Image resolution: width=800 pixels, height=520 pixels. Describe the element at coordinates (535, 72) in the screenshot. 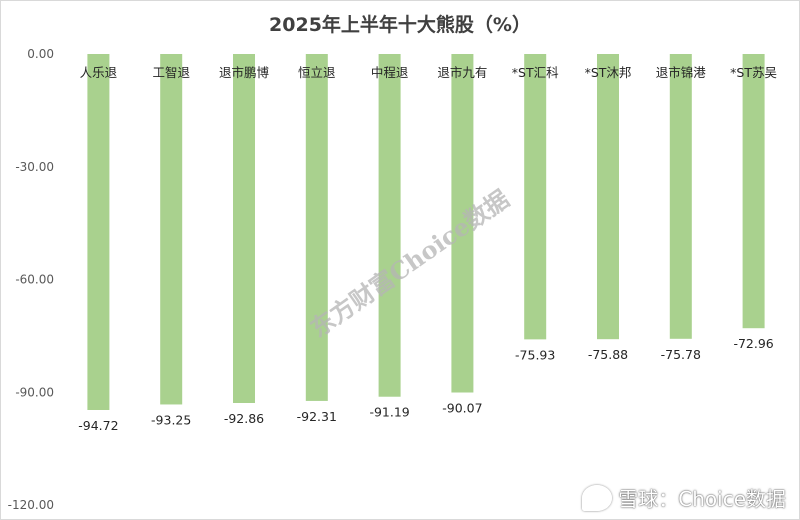

I see `category-label: *ST汇科` at that location.